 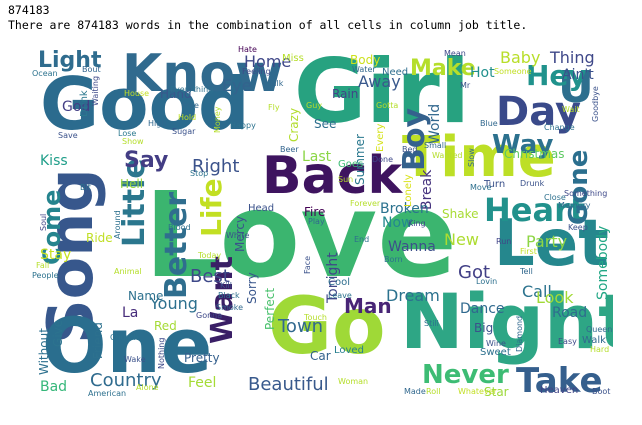 What do you see at coordinates (216, 166) in the screenshot?
I see `cloud-word-right: Right` at bounding box center [216, 166].